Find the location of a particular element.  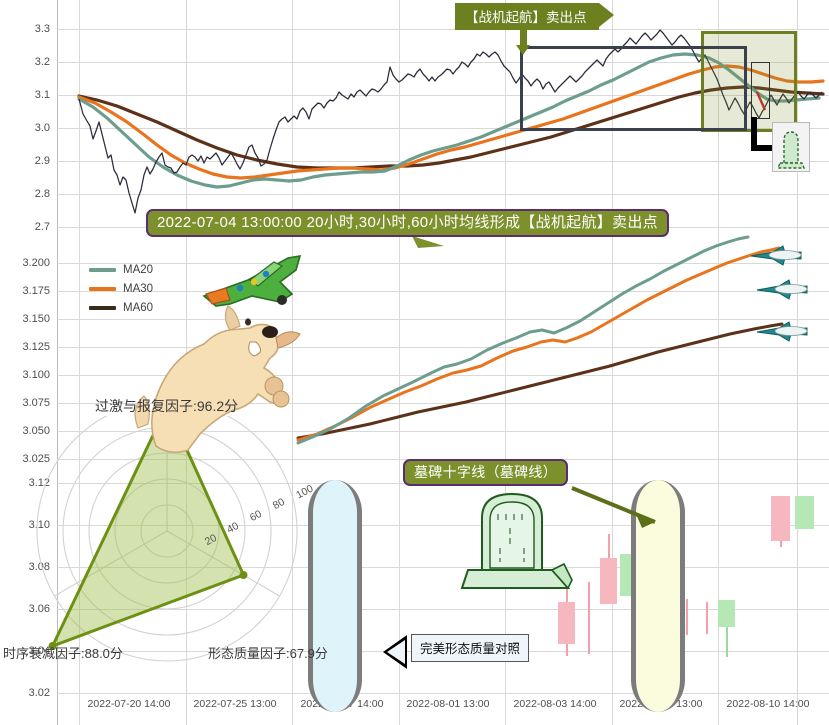

gridline: 3.200 is located at coordinates (425, 263).